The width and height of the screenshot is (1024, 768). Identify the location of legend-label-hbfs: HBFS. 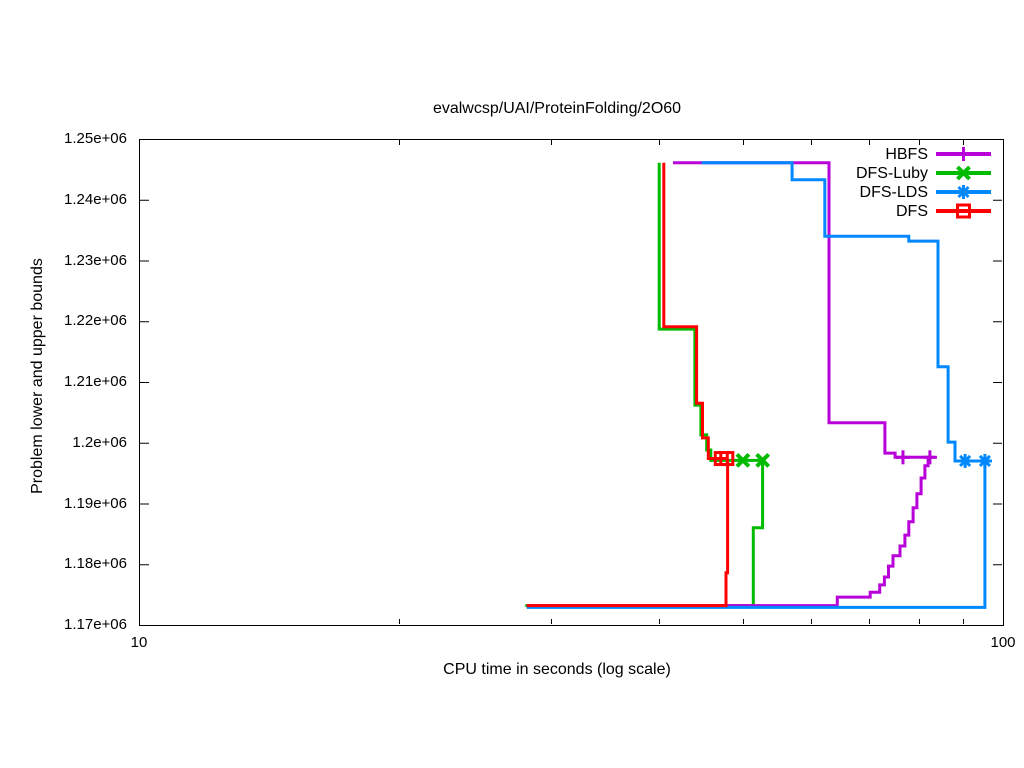
(906, 154).